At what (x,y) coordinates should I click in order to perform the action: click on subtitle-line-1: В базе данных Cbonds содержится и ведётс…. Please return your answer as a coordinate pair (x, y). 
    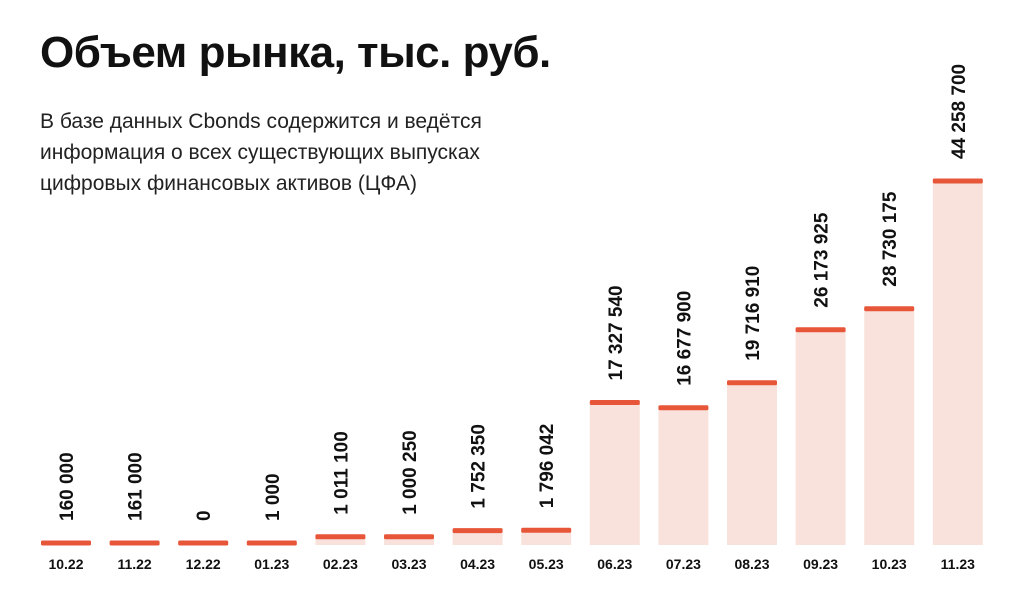
    Looking at the image, I should click on (261, 121).